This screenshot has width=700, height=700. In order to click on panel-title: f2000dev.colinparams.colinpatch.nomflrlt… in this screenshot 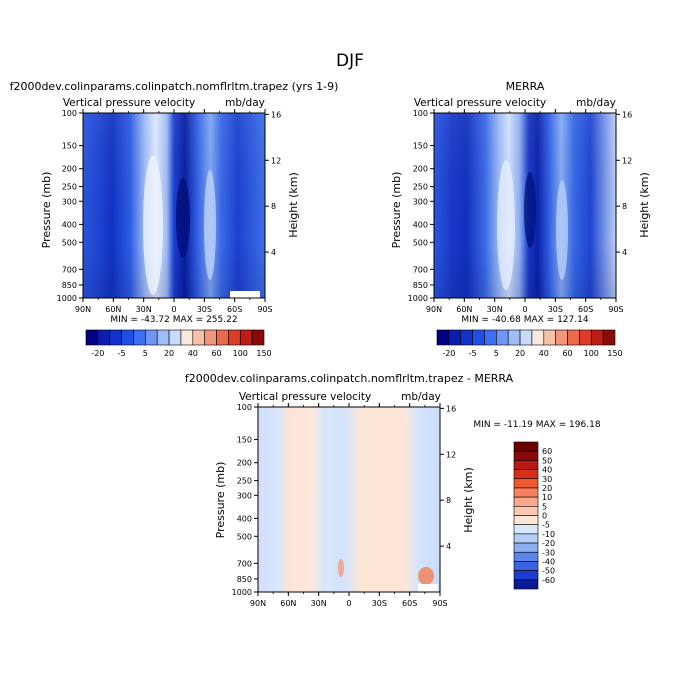, I will do `click(174, 86)`.